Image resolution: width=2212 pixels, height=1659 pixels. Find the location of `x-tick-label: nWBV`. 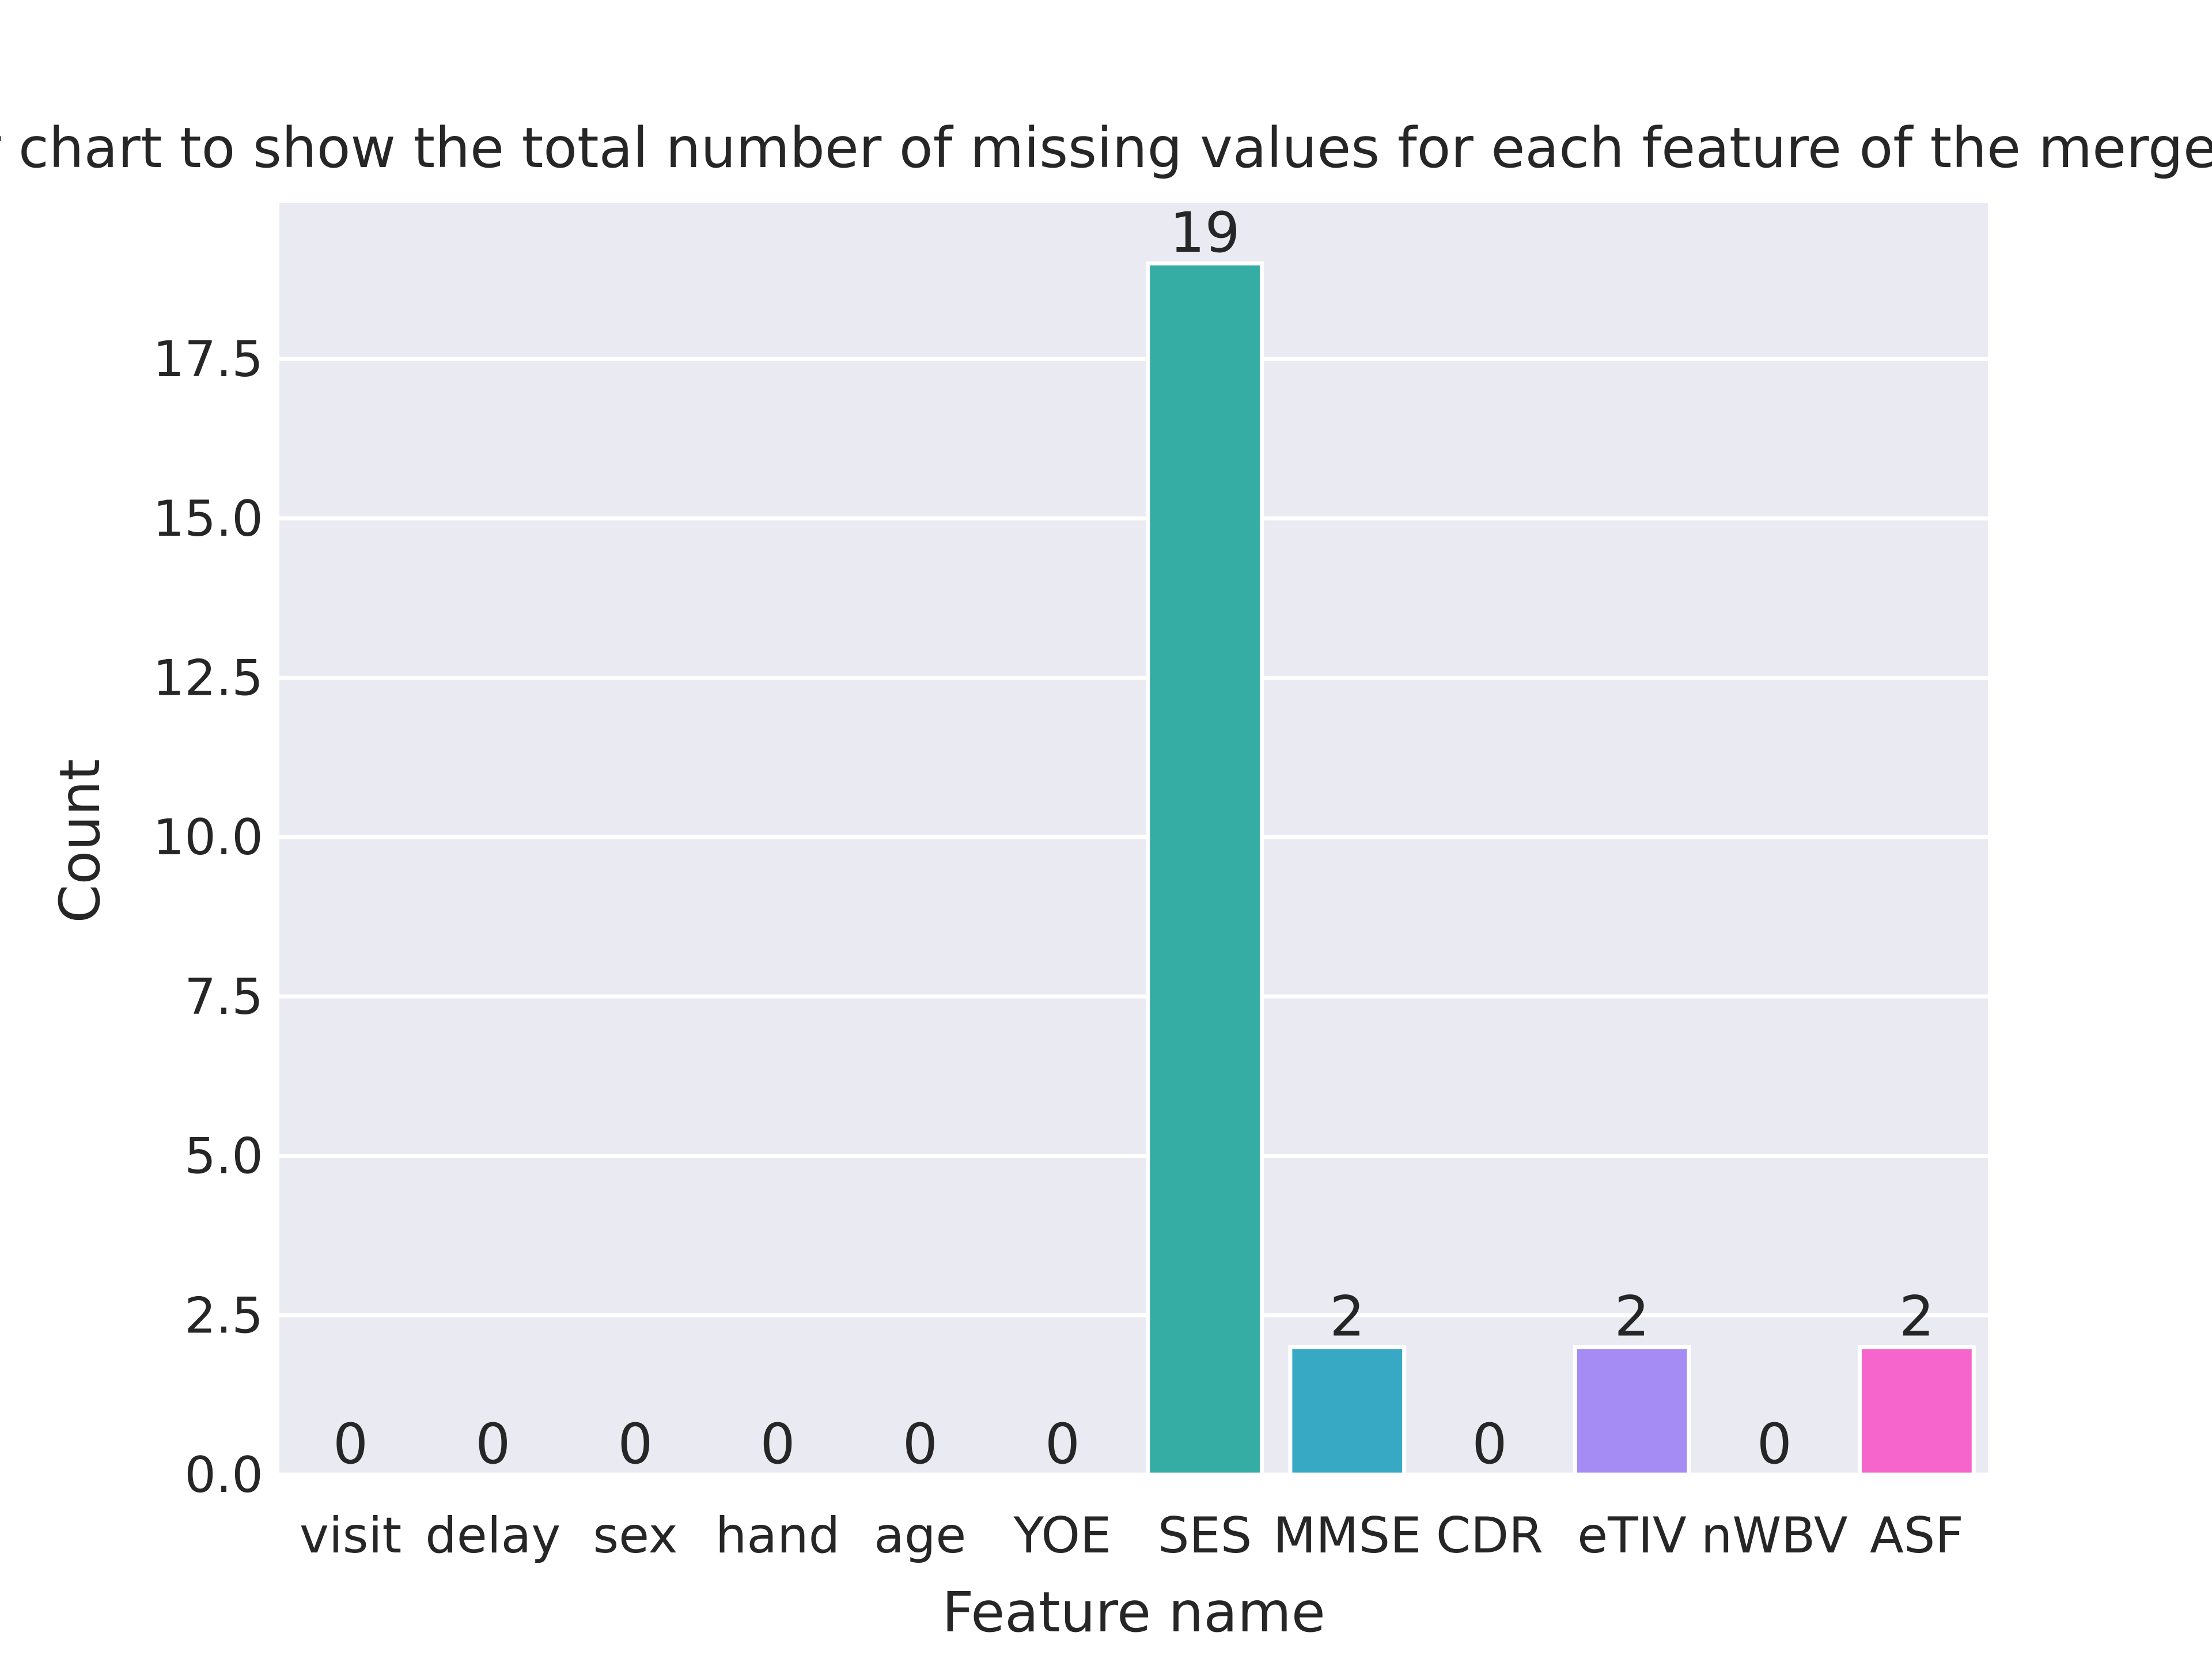

x-tick-label: nWBV is located at coordinates (1774, 1536).